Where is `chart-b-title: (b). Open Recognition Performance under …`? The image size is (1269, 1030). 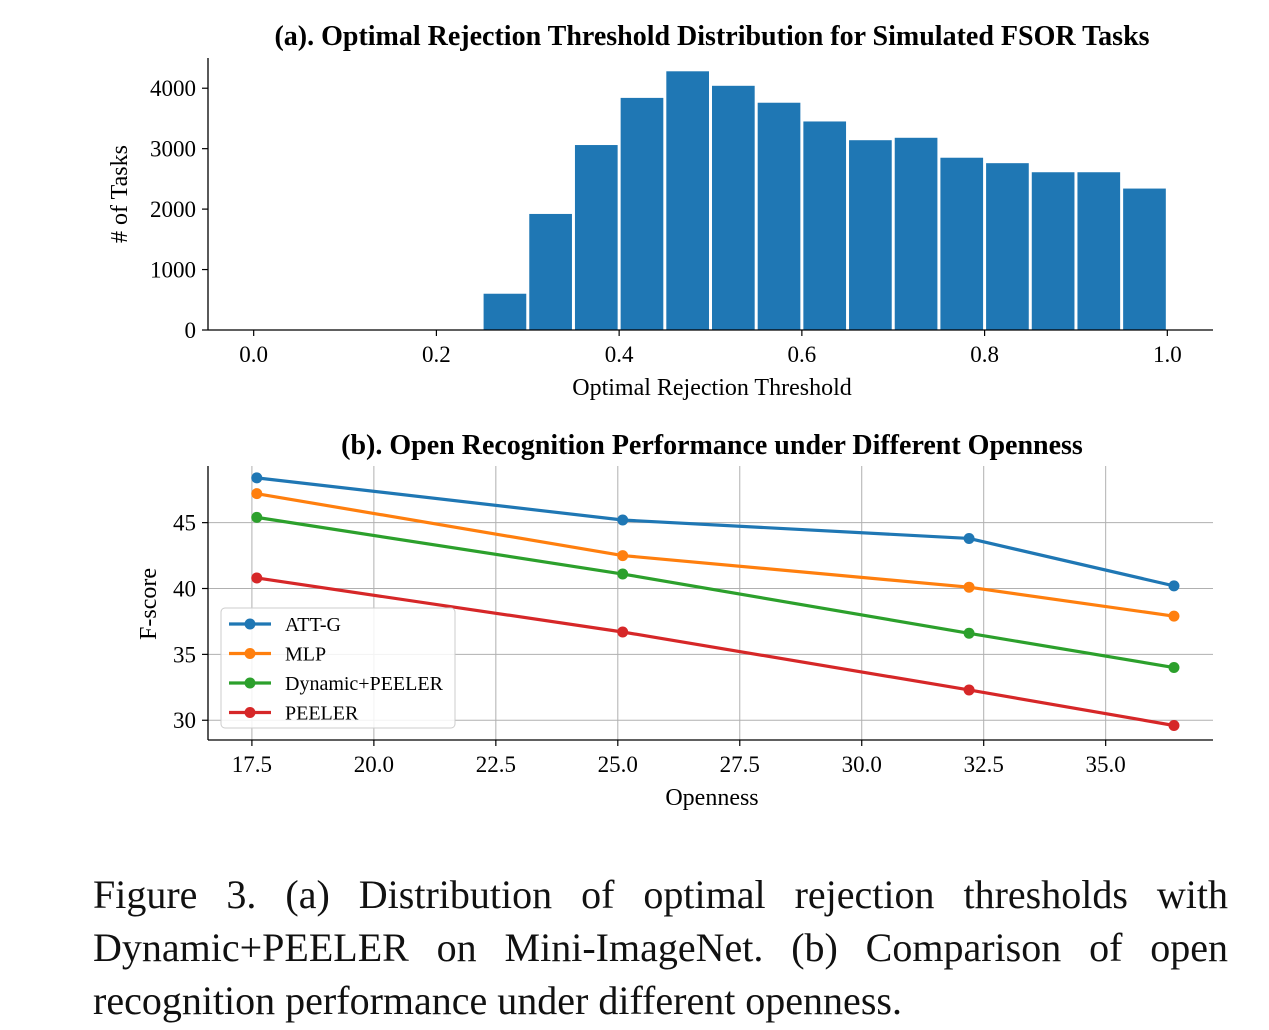
chart-b-title: (b). Open Recognition Performance under … is located at coordinates (712, 445).